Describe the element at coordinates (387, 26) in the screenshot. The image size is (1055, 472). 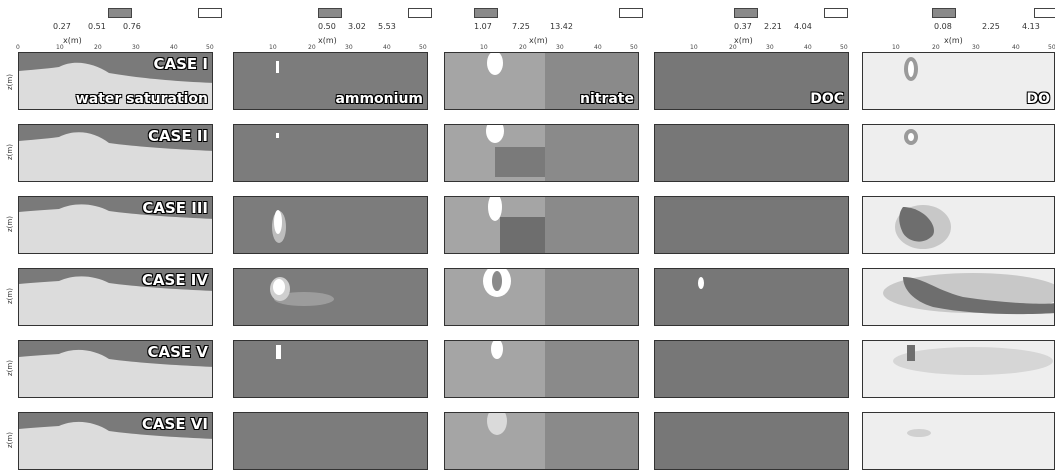
I see `colorbar-value-max: 5.53` at that location.